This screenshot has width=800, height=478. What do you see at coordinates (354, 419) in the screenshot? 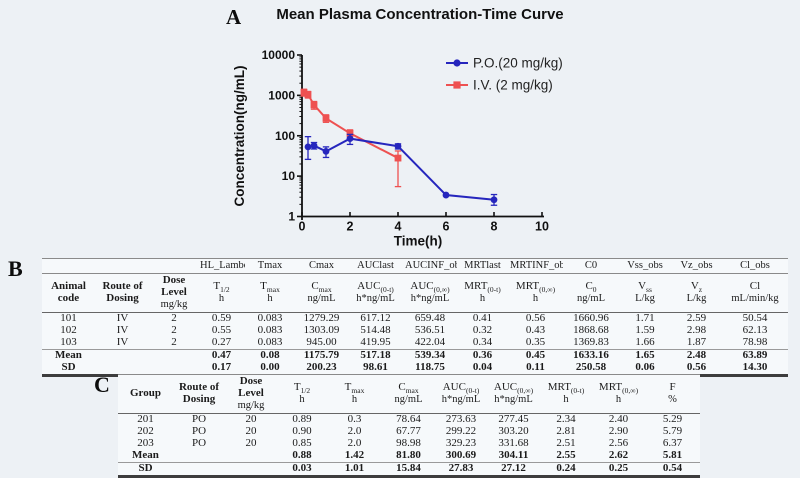
I see `data-cell: 0.3` at bounding box center [354, 419].